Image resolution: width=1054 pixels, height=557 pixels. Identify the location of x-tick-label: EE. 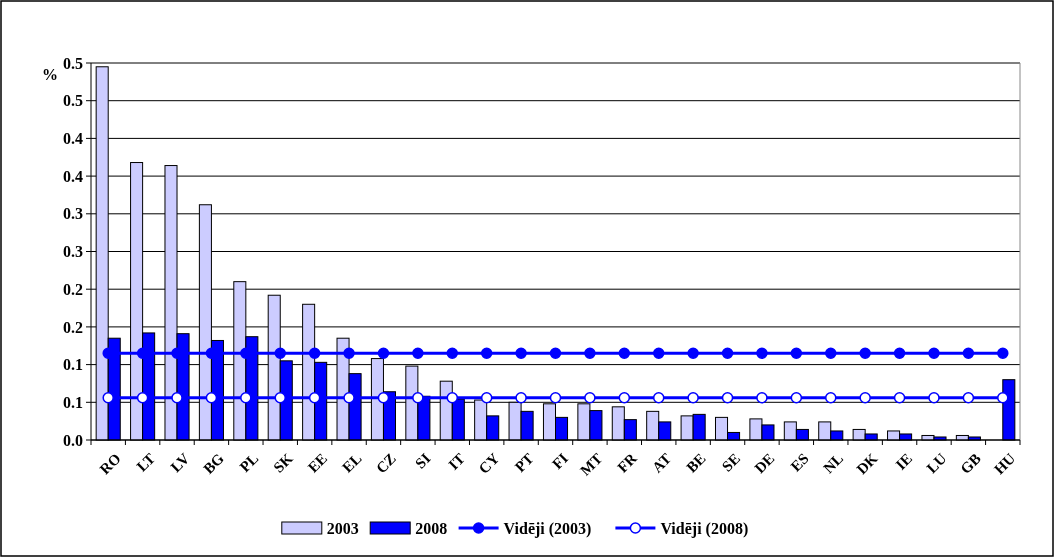
(317, 463).